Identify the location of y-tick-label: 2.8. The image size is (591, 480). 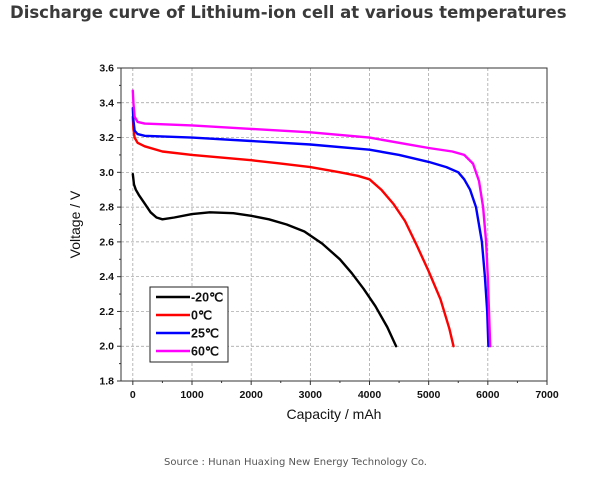
(106, 208).